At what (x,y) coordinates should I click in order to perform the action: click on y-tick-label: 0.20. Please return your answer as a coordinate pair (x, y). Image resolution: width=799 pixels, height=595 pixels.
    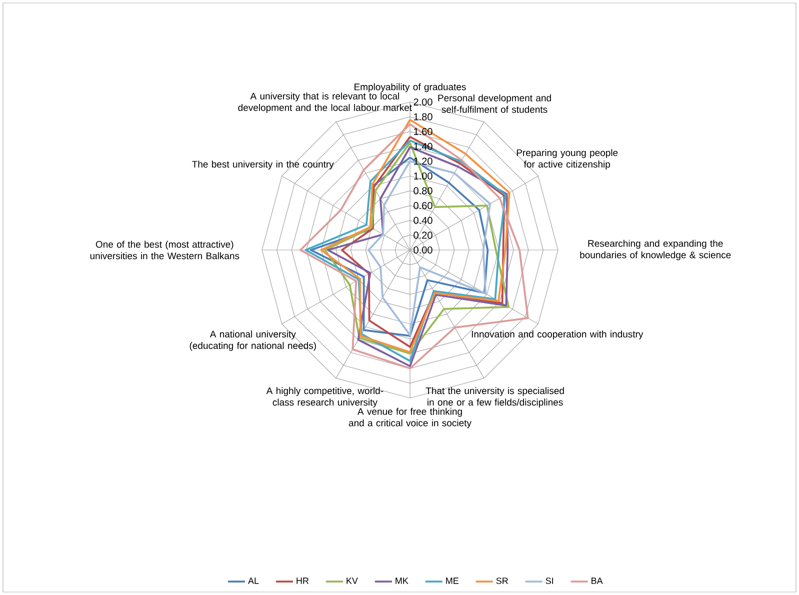
    Looking at the image, I should click on (423, 235).